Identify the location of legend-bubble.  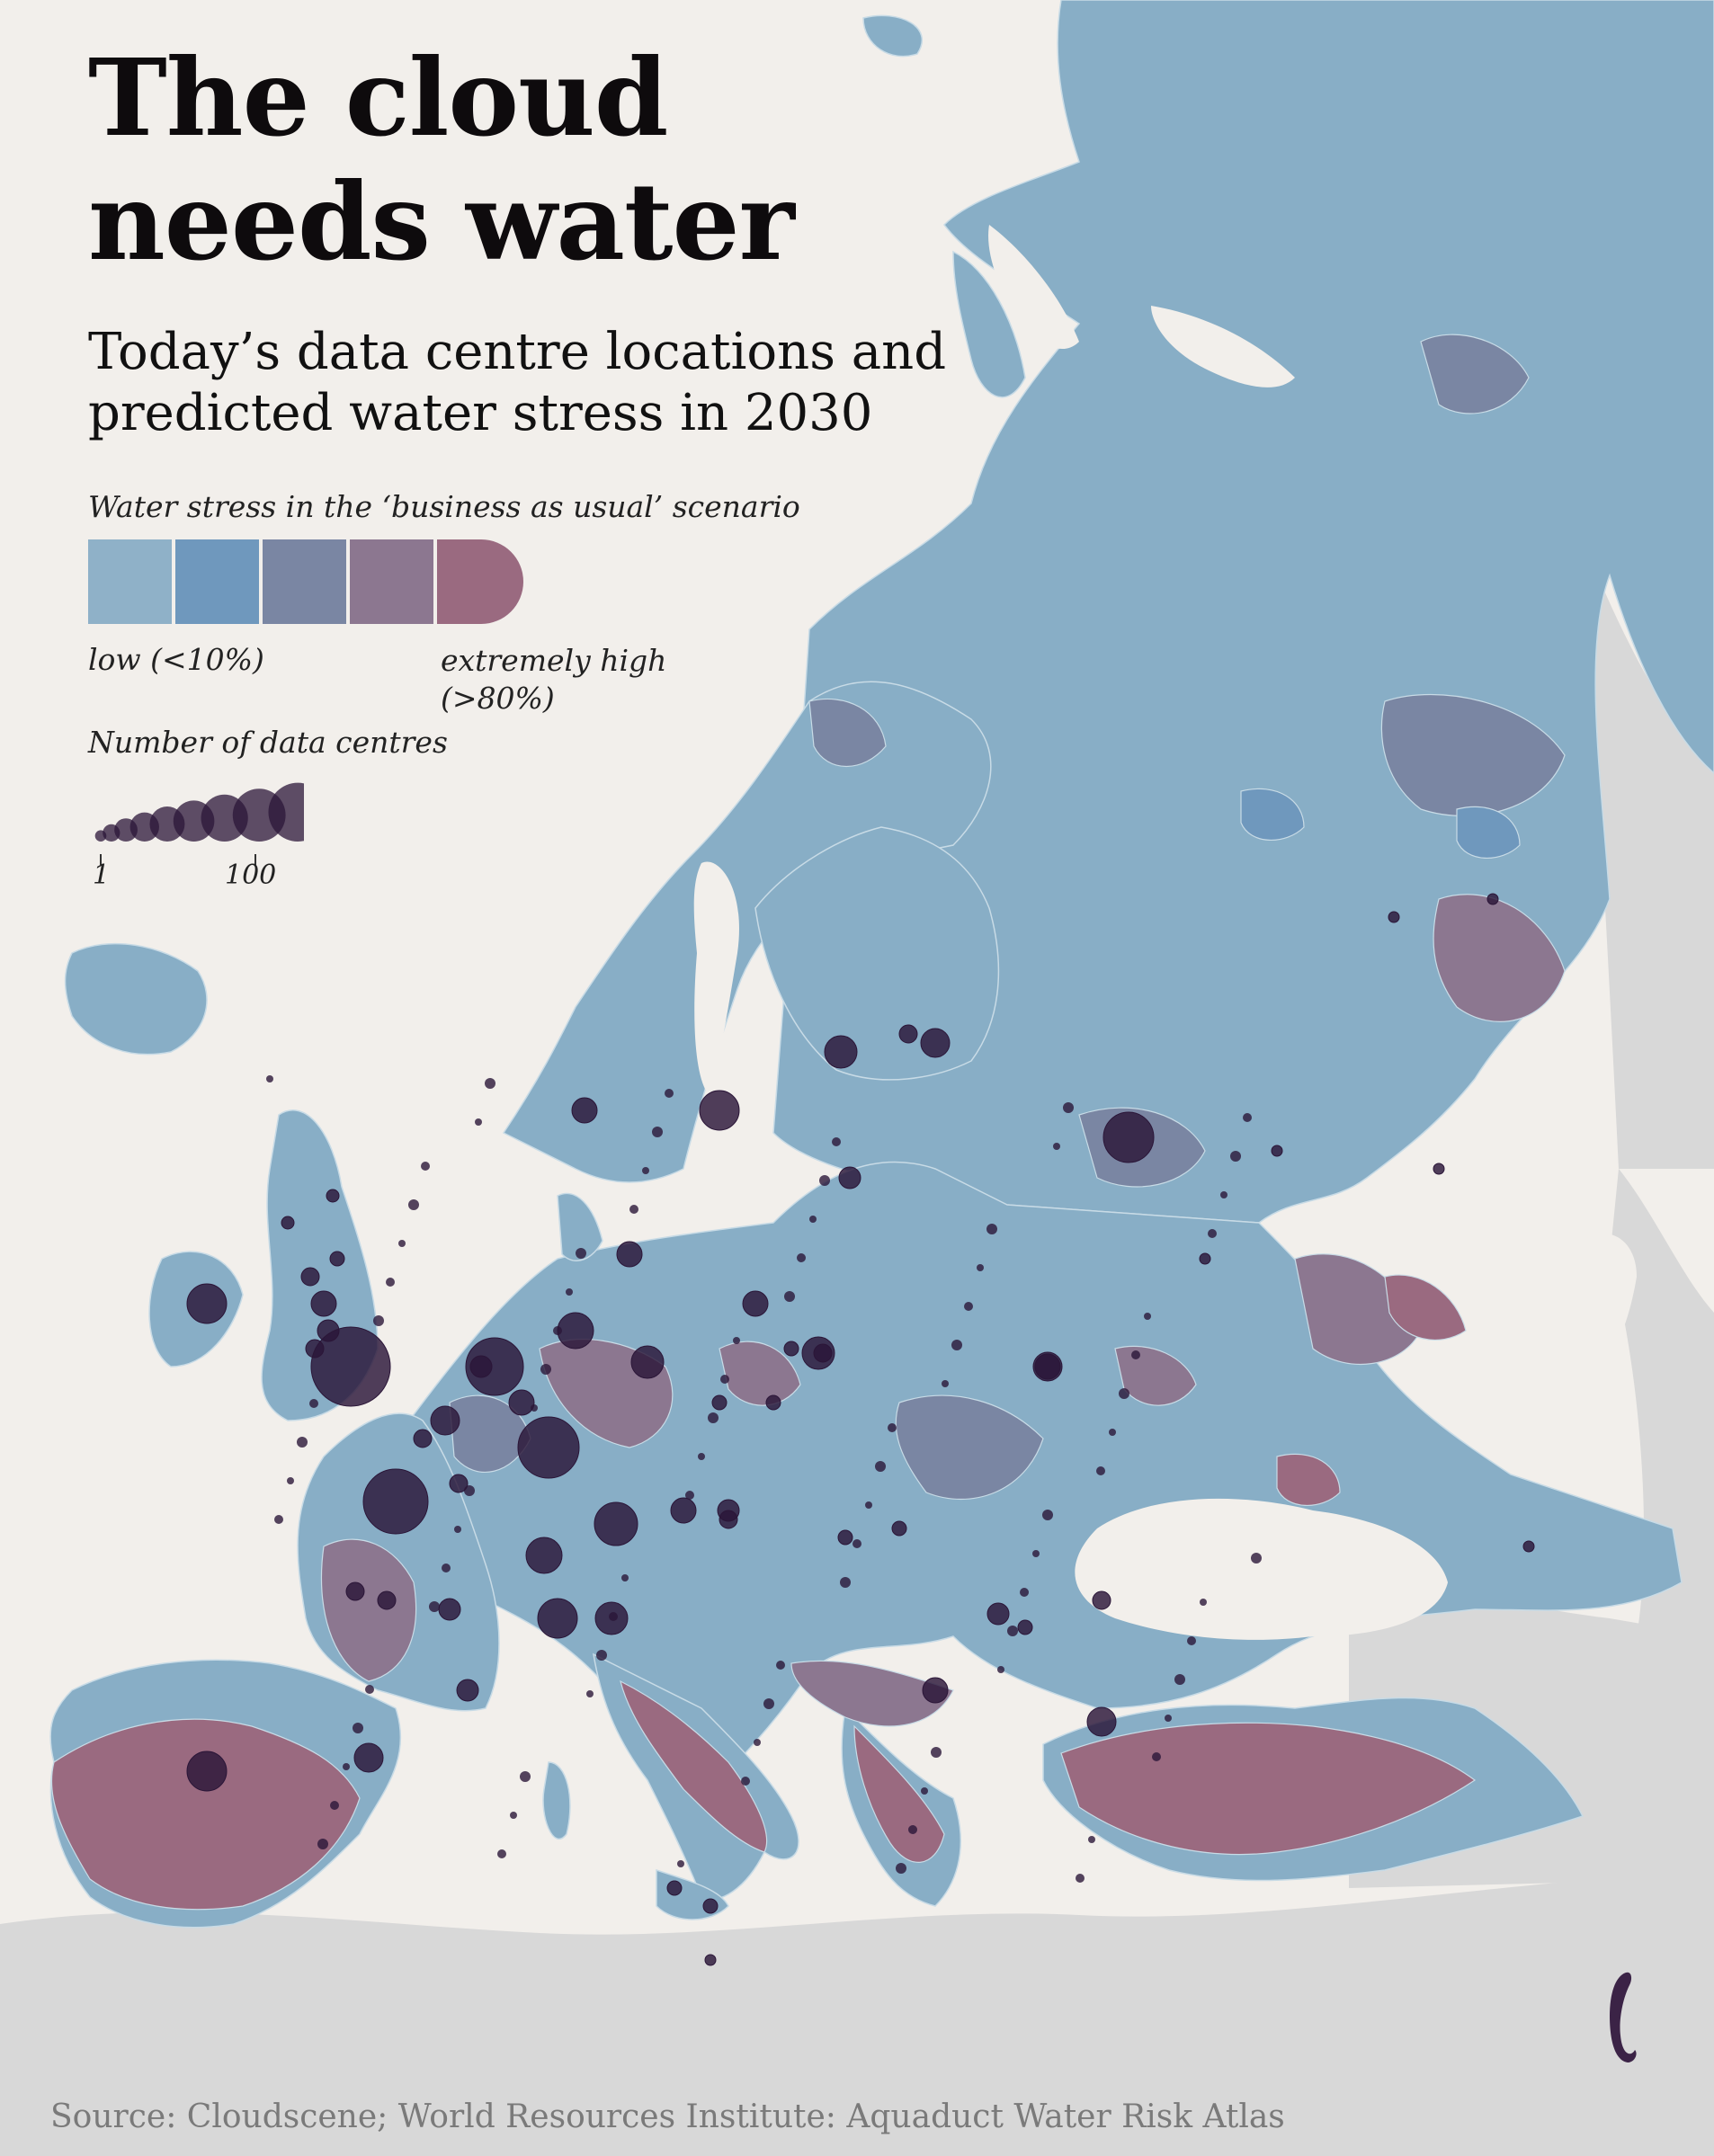
(286, 812).